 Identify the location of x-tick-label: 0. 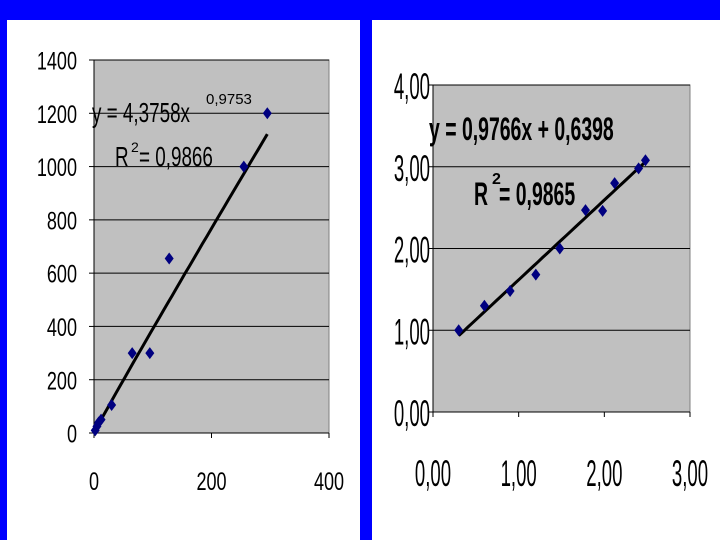
(94, 481).